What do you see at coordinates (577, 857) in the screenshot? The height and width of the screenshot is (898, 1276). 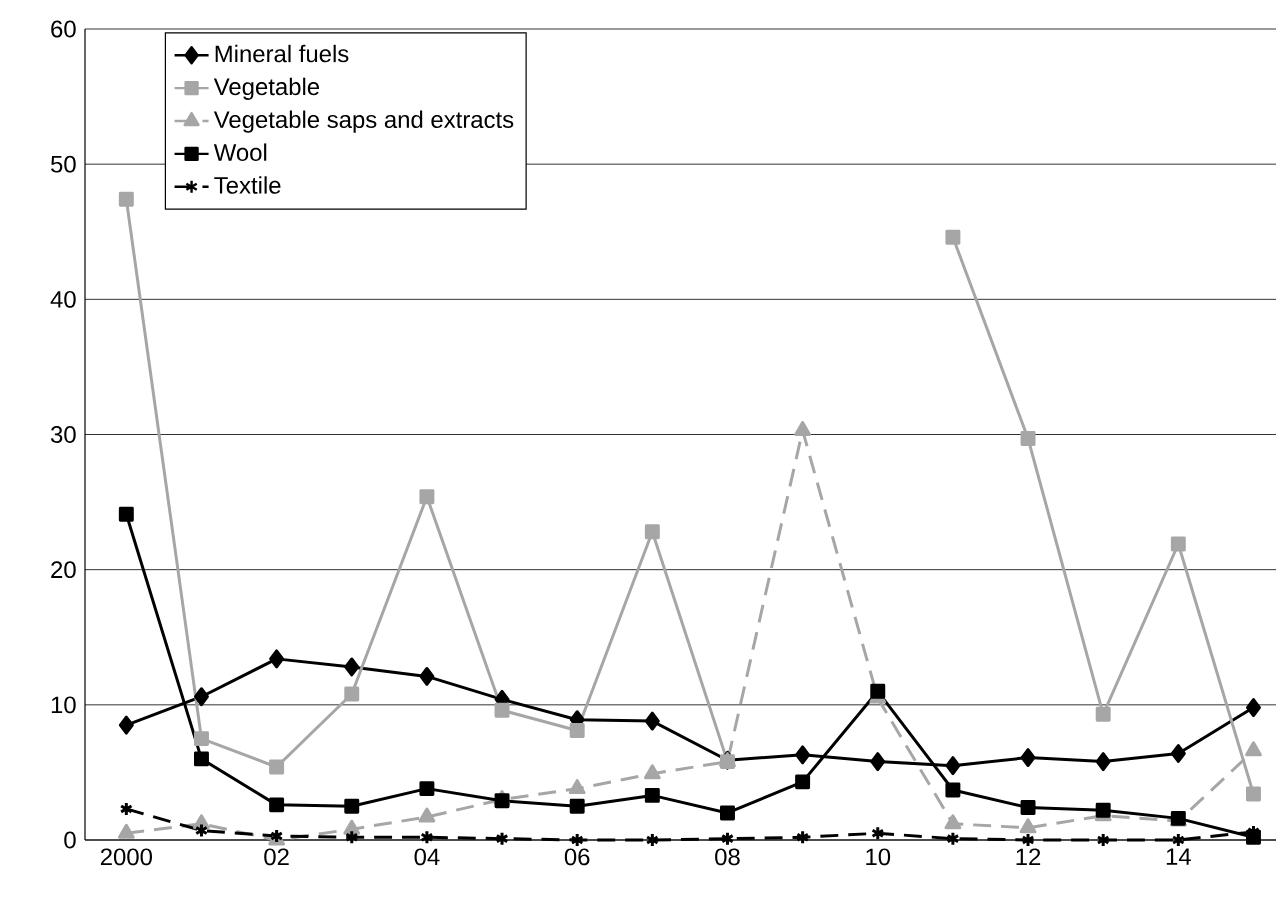 I see `x-tick-label: 06` at bounding box center [577, 857].